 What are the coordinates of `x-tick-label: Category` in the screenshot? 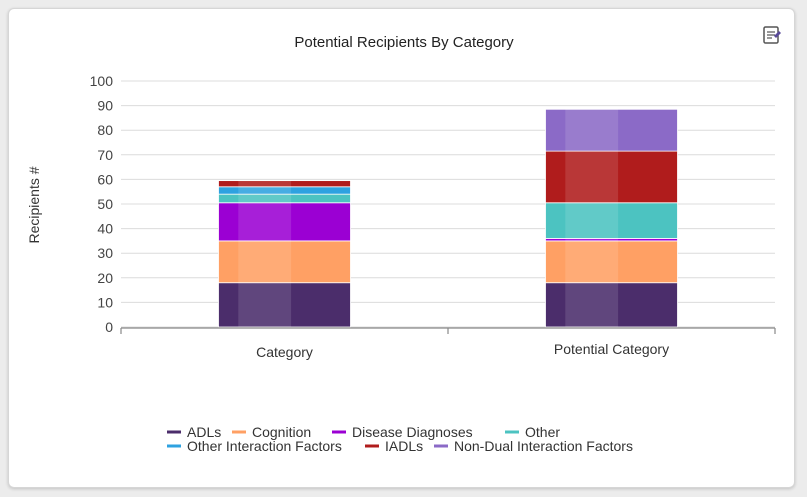 It's located at (284, 352).